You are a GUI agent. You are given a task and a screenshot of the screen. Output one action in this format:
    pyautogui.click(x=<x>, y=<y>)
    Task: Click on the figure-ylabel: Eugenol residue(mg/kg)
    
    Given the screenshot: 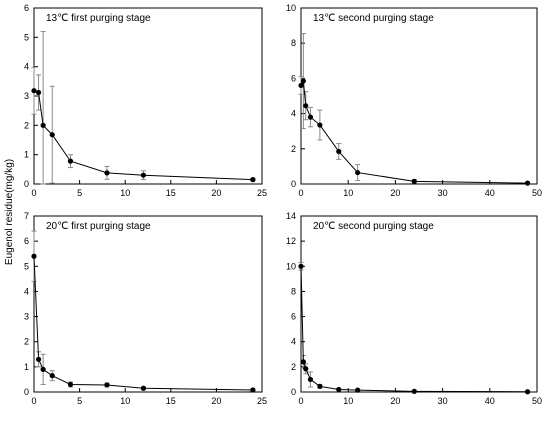 What is the action you would take?
    pyautogui.click(x=9, y=212)
    